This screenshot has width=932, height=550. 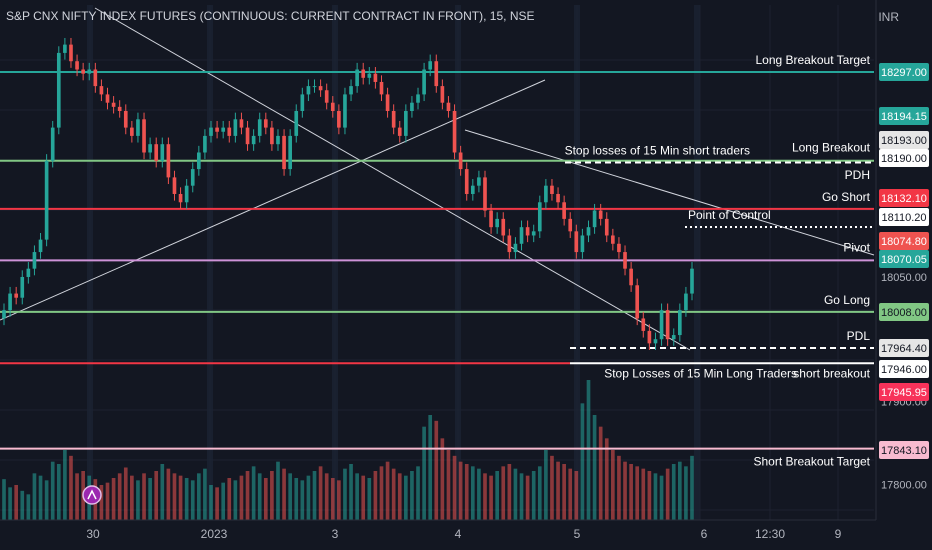 I want to click on price-badge-label: 17843.10, so click(x=904, y=451).